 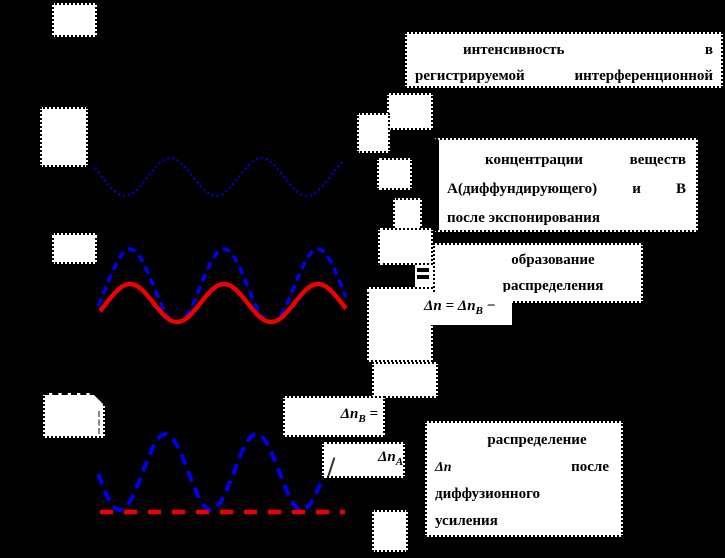 What do you see at coordinates (657, 160) in the screenshot?
I see `label-text: веществ` at bounding box center [657, 160].